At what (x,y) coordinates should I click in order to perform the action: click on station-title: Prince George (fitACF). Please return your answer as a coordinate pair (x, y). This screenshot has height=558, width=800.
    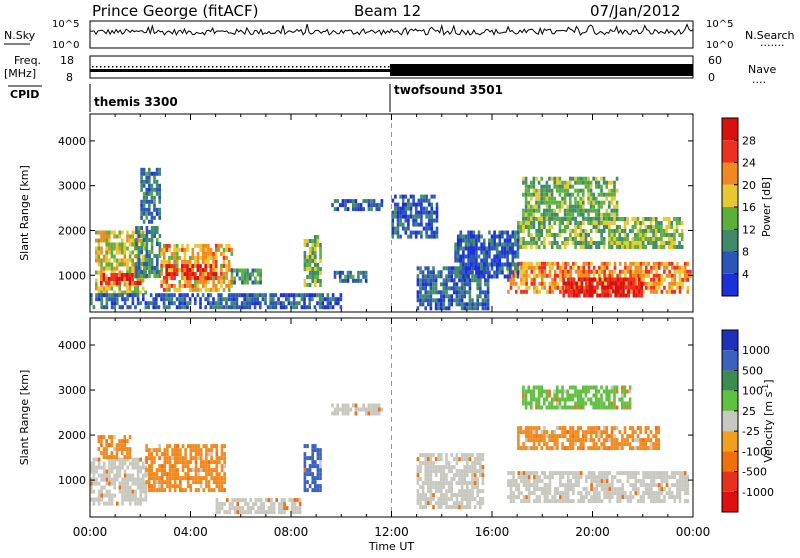
    Looking at the image, I should click on (175, 11).